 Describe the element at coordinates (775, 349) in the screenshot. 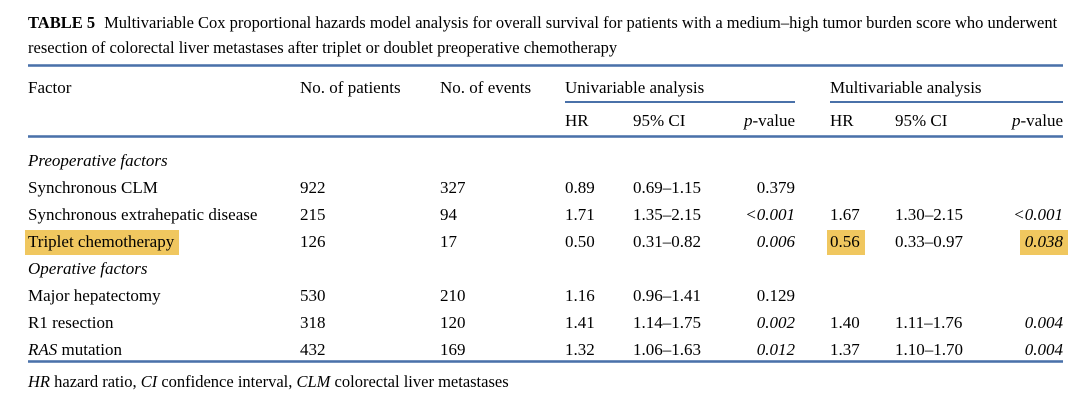

I see `uni-p-cell: 0.012` at that location.